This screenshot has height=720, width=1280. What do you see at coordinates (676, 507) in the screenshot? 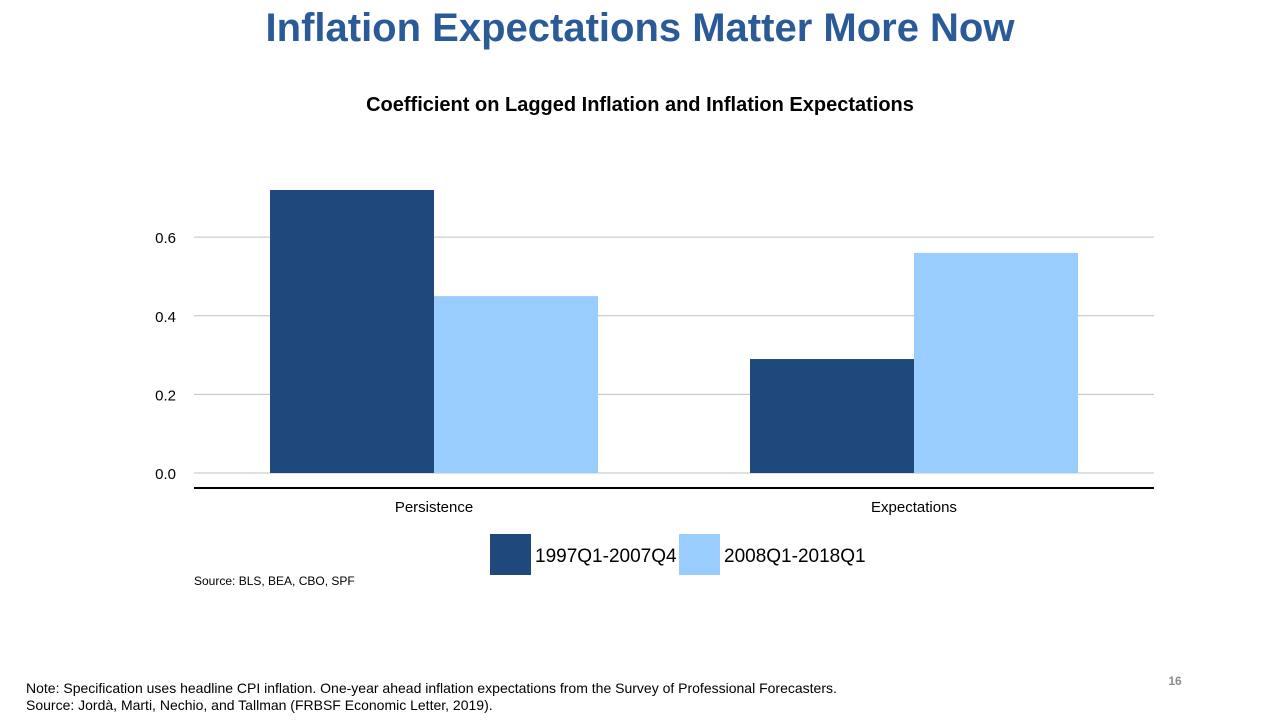
I see `x-axis-ticks: Persistence Expectations` at bounding box center [676, 507].